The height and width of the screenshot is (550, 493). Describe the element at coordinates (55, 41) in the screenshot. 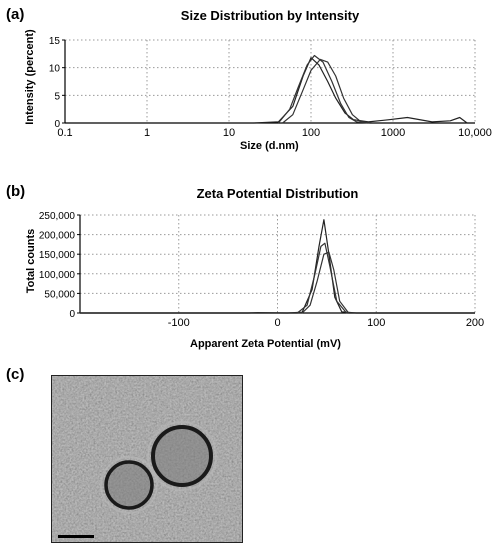

I see `y-tick-label: 15` at that location.